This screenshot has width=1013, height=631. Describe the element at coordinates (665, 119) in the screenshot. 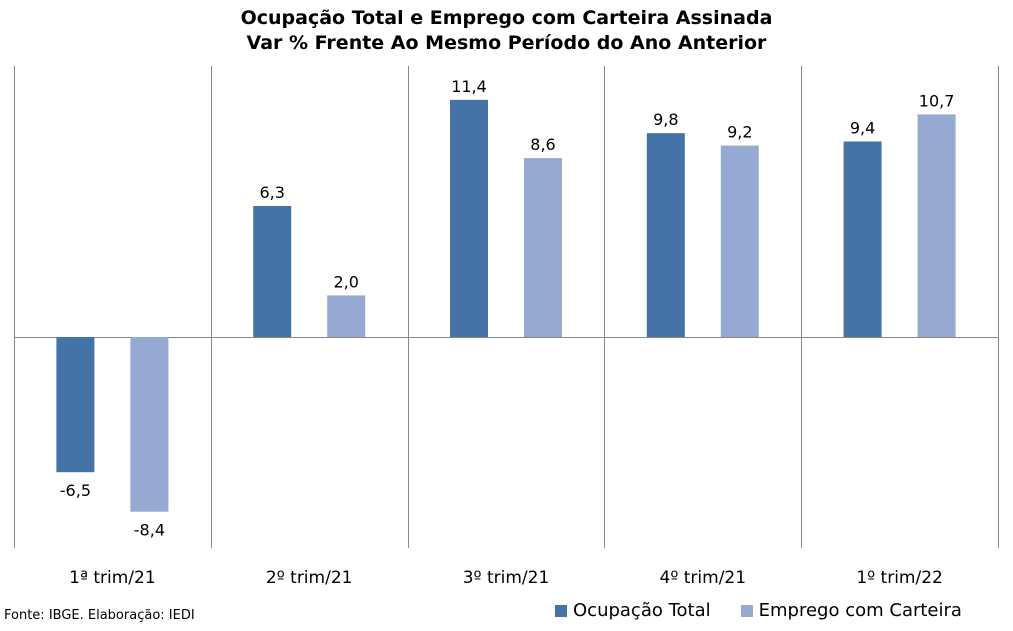

I see `data-label: 9,8` at that location.